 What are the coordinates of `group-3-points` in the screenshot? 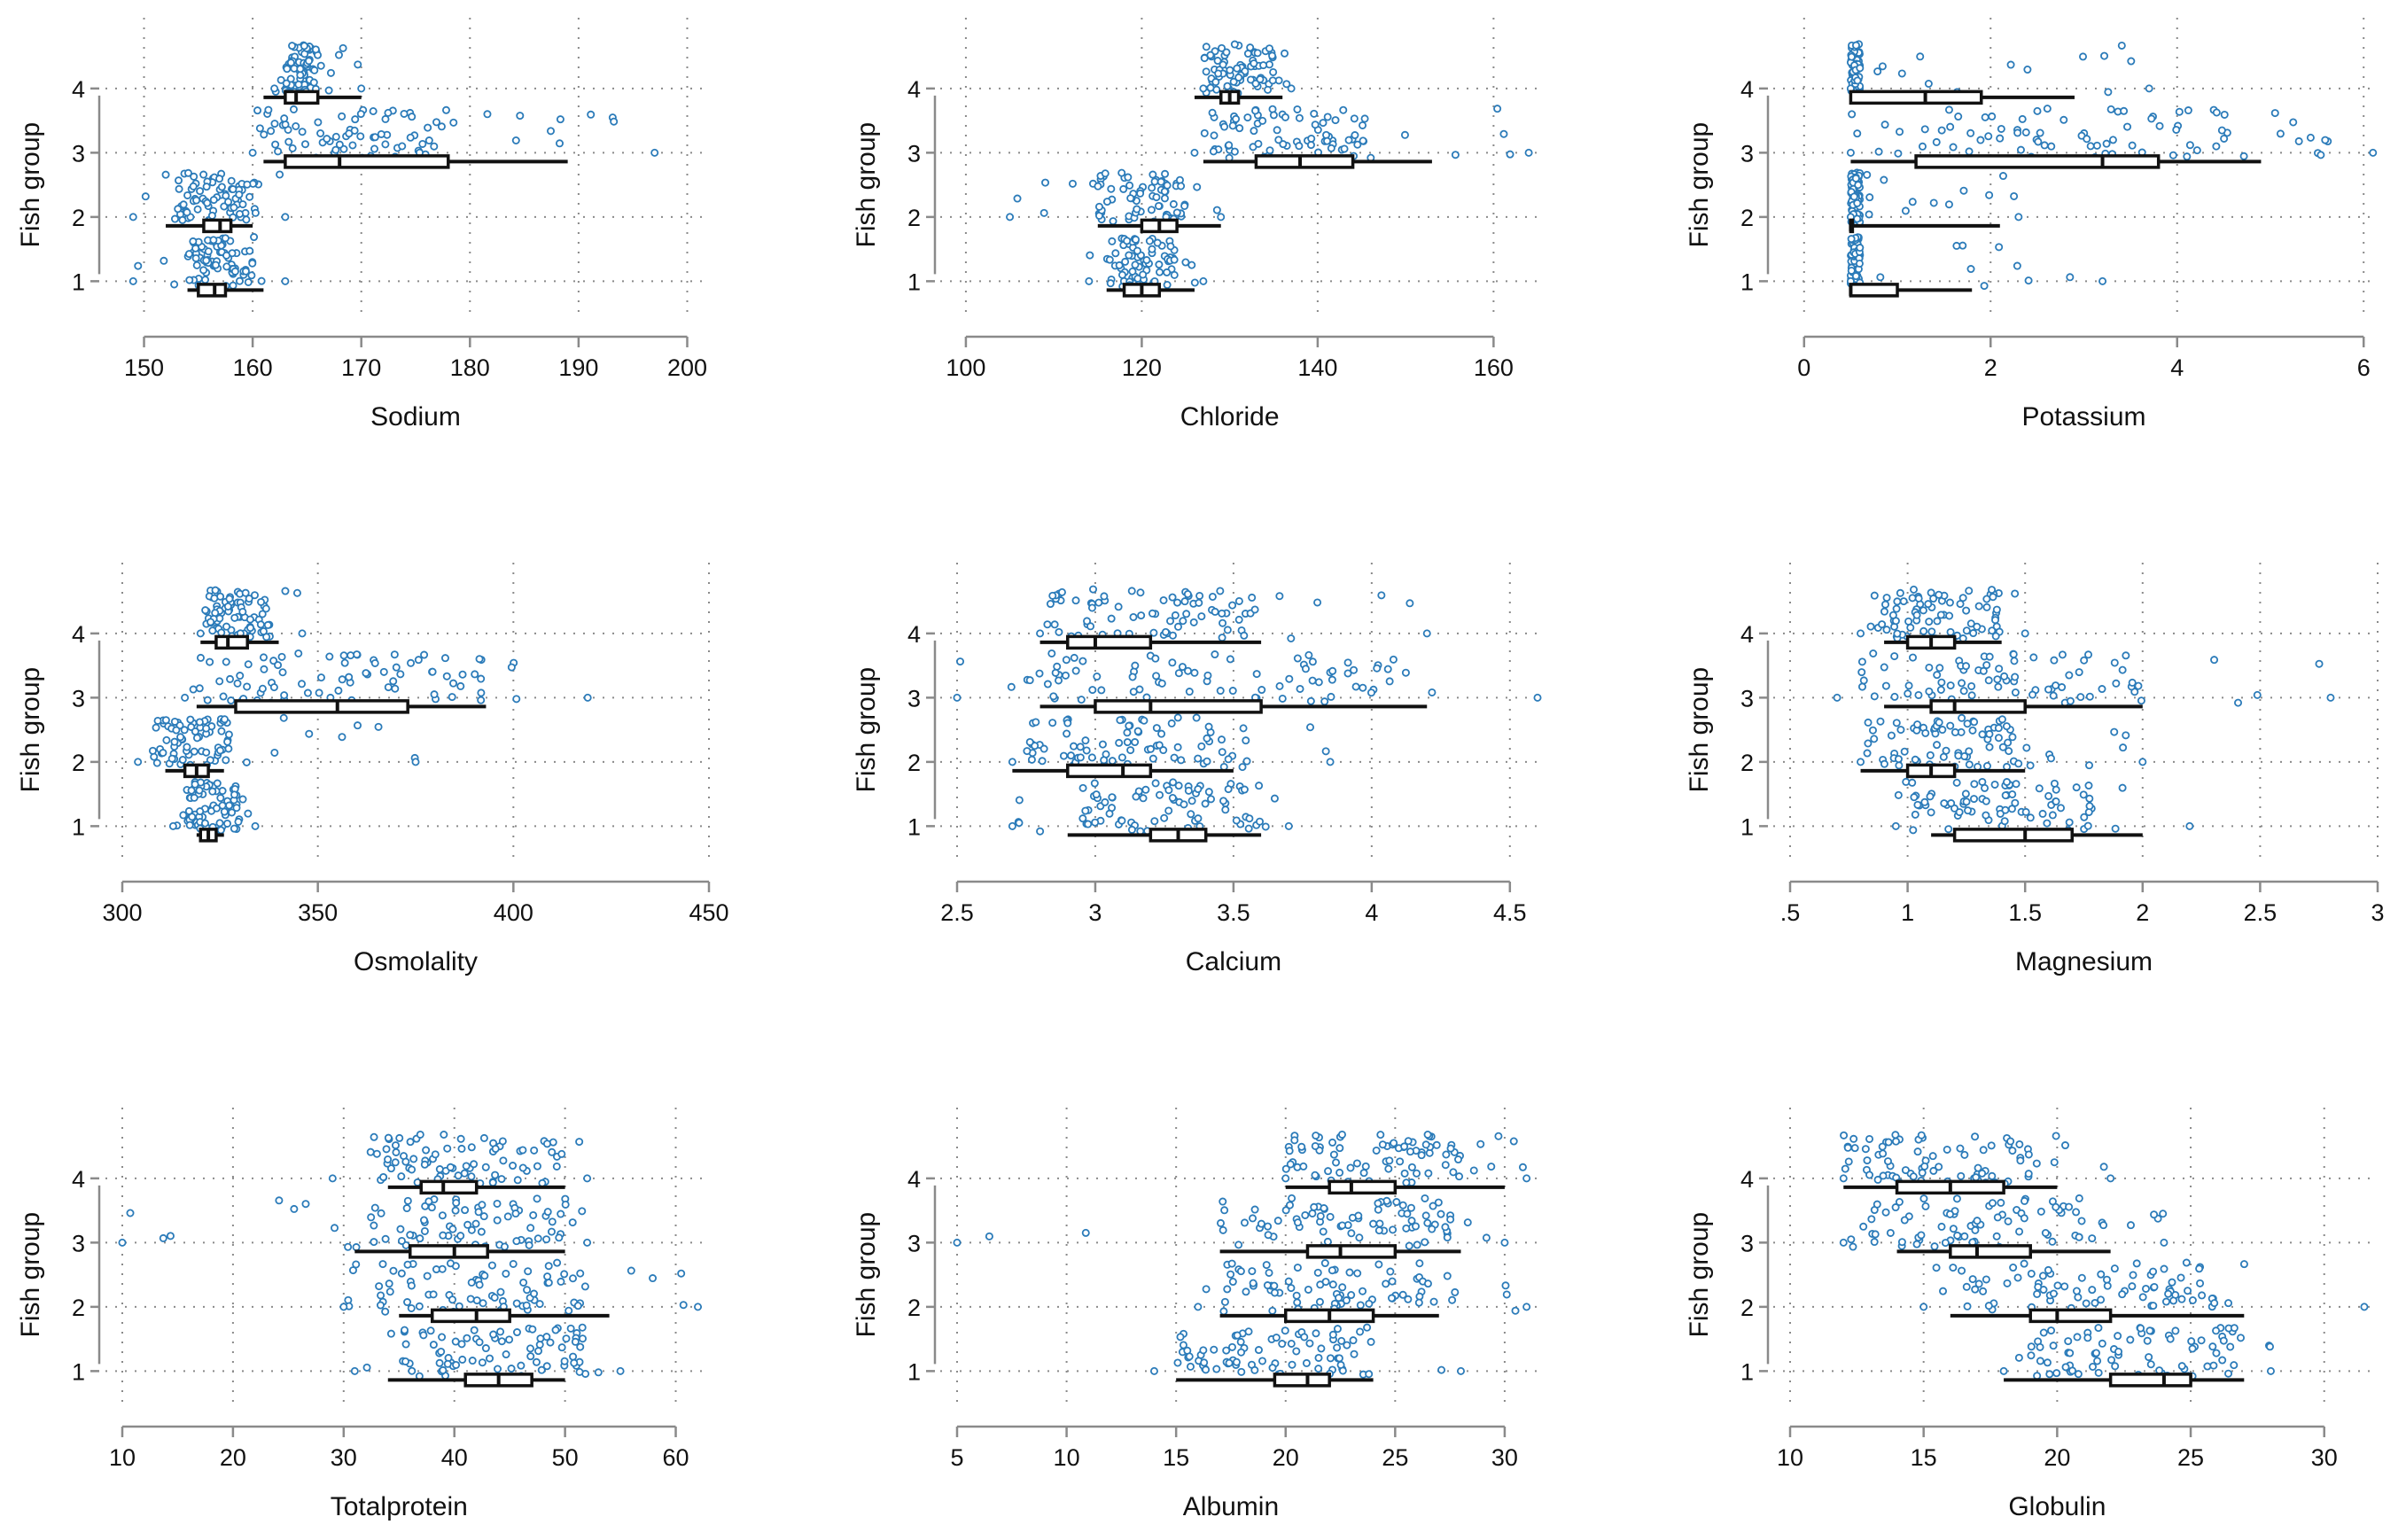 It's located at (2112, 133).